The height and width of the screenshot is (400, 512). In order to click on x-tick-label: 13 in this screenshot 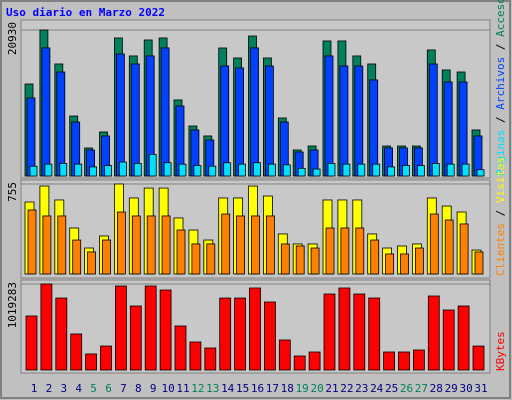, I will do `click(212, 388)`.